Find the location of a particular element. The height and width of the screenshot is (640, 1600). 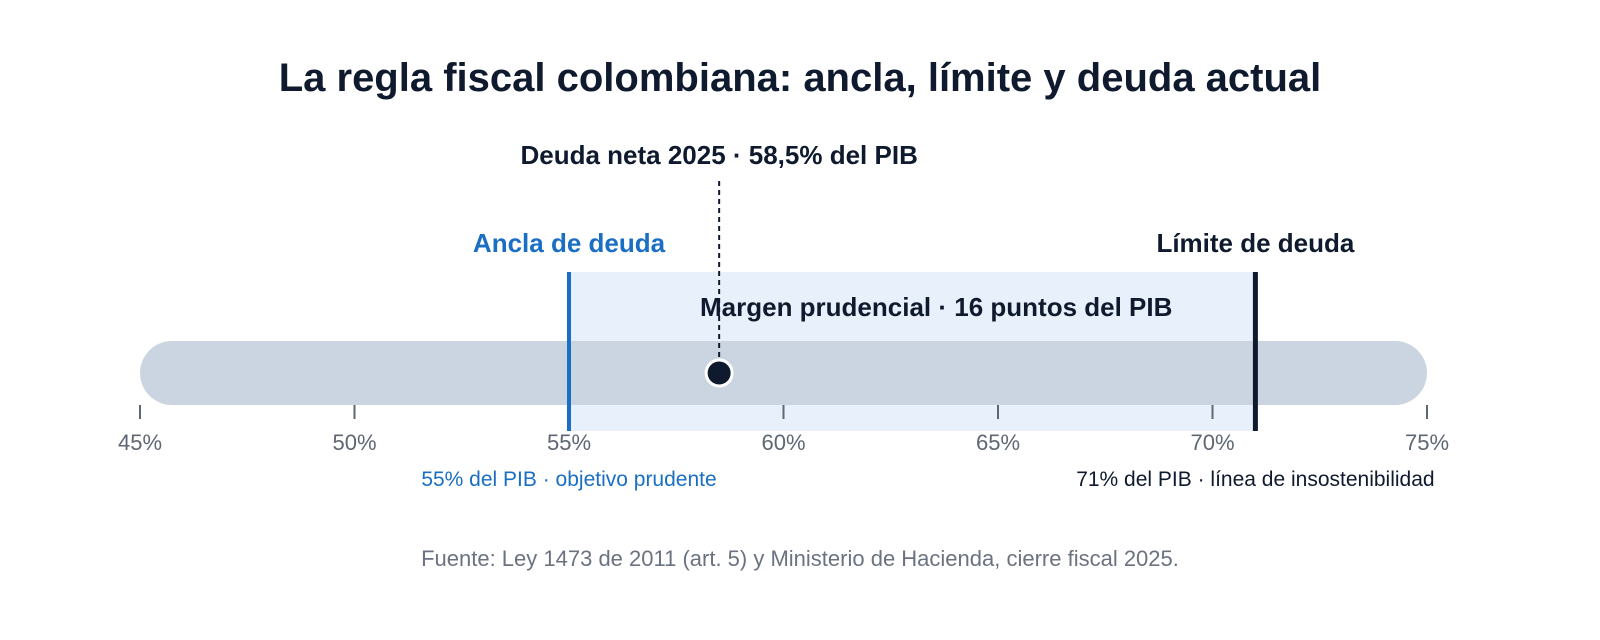

limit-note: 71% del PIB · línea de insostenibilidad is located at coordinates (1255, 479).